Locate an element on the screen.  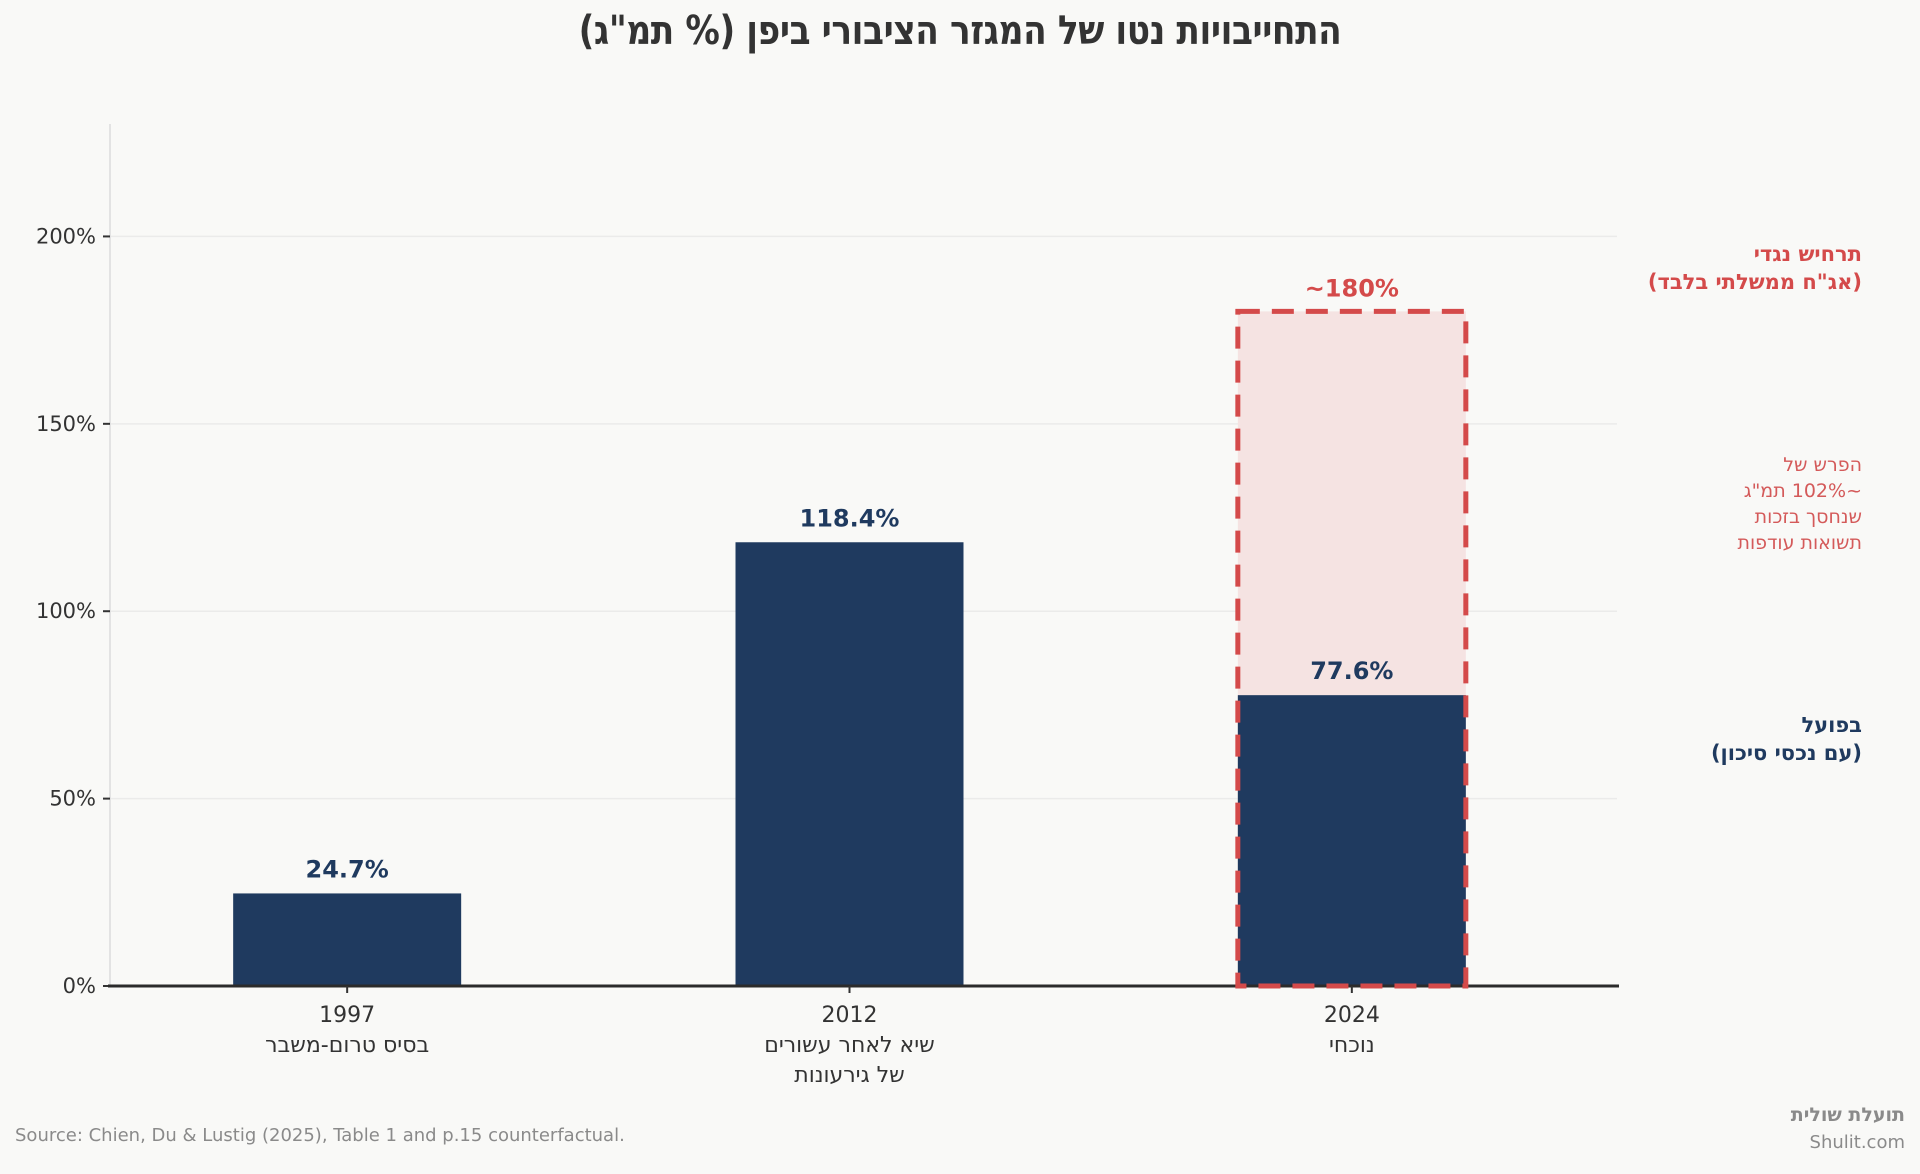
bar-2024 is located at coordinates (1351, 840).